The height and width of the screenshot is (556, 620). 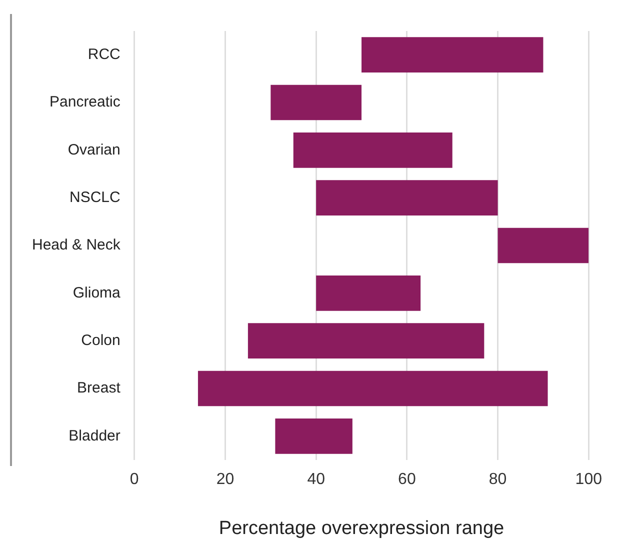 I want to click on x-tick-label: 20, so click(x=225, y=479).